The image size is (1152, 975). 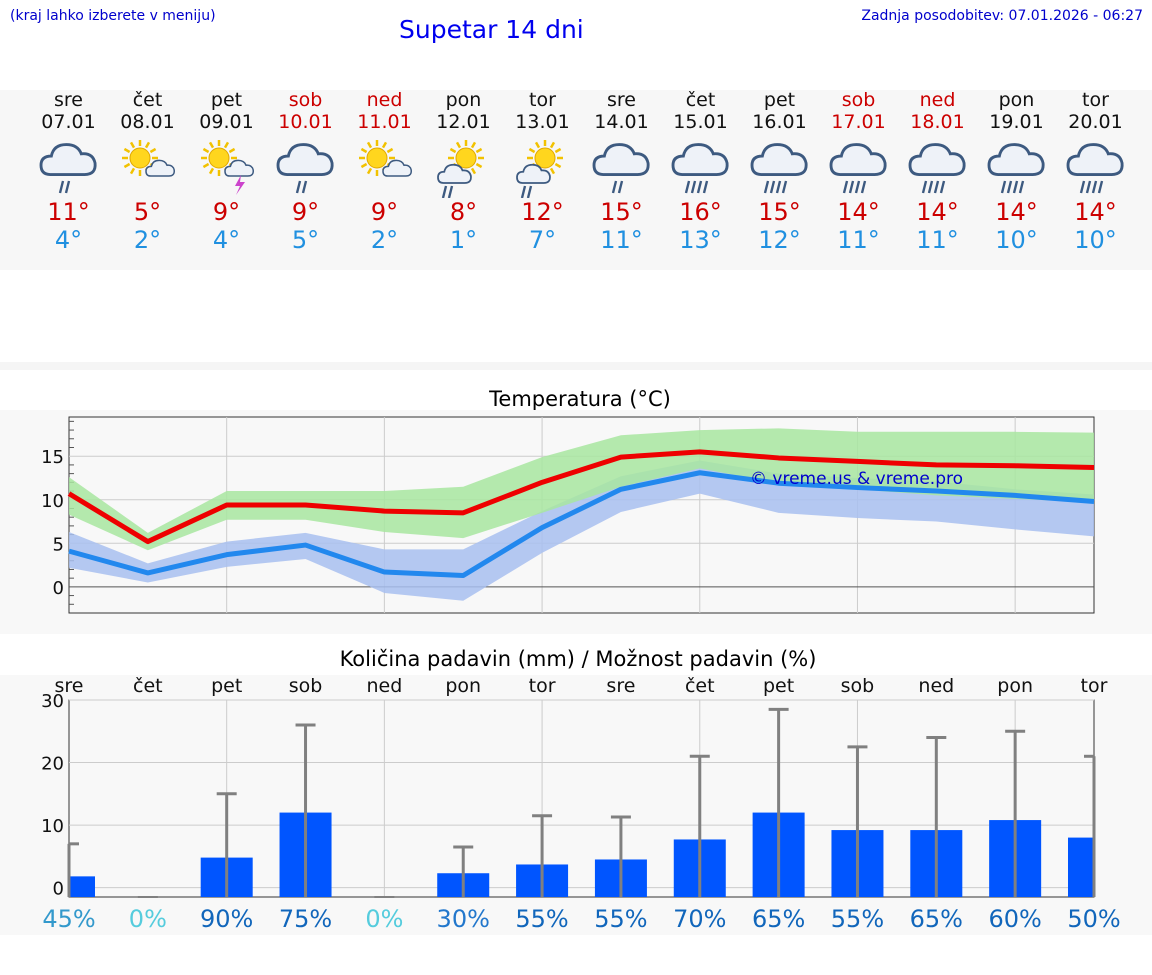 What do you see at coordinates (68, 919) in the screenshot?
I see `precipitation-probability: 45%` at bounding box center [68, 919].